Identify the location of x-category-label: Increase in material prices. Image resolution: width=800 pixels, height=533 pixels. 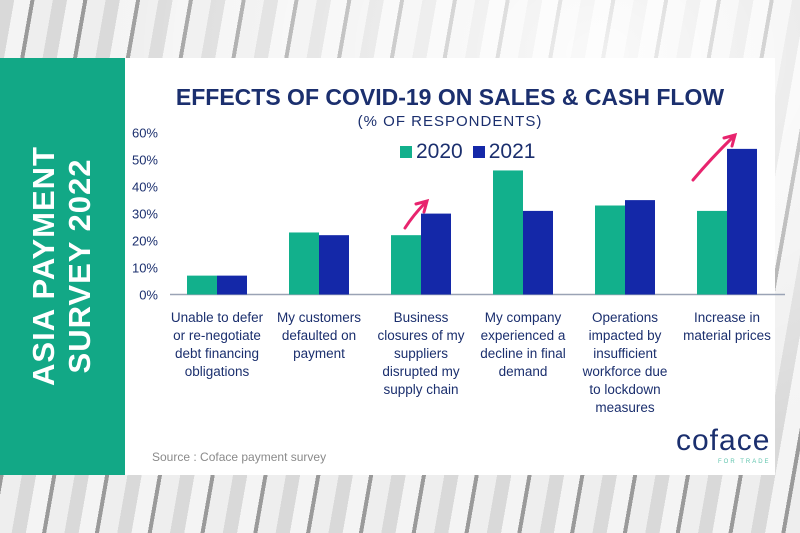
(727, 326).